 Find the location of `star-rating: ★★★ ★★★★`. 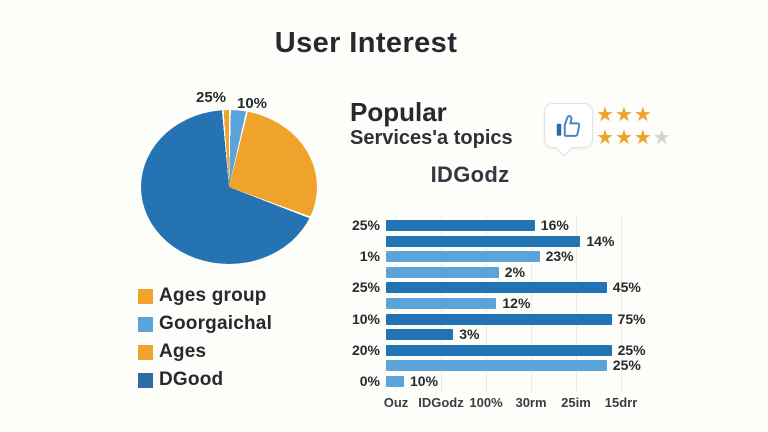

star-rating: ★★★ ★★★★ is located at coordinates (634, 127).